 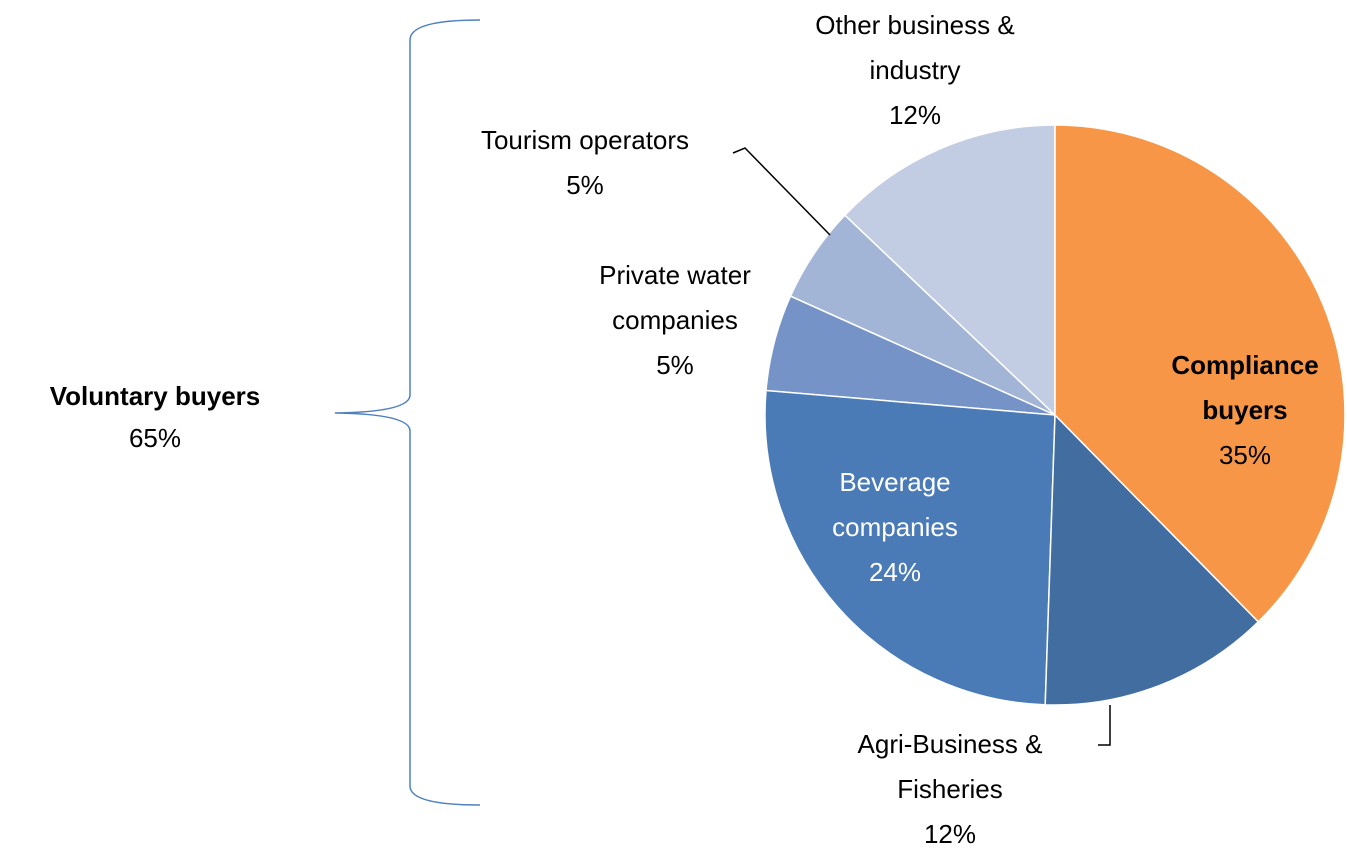 I want to click on category-label: Other business & industry, so click(x=915, y=47).